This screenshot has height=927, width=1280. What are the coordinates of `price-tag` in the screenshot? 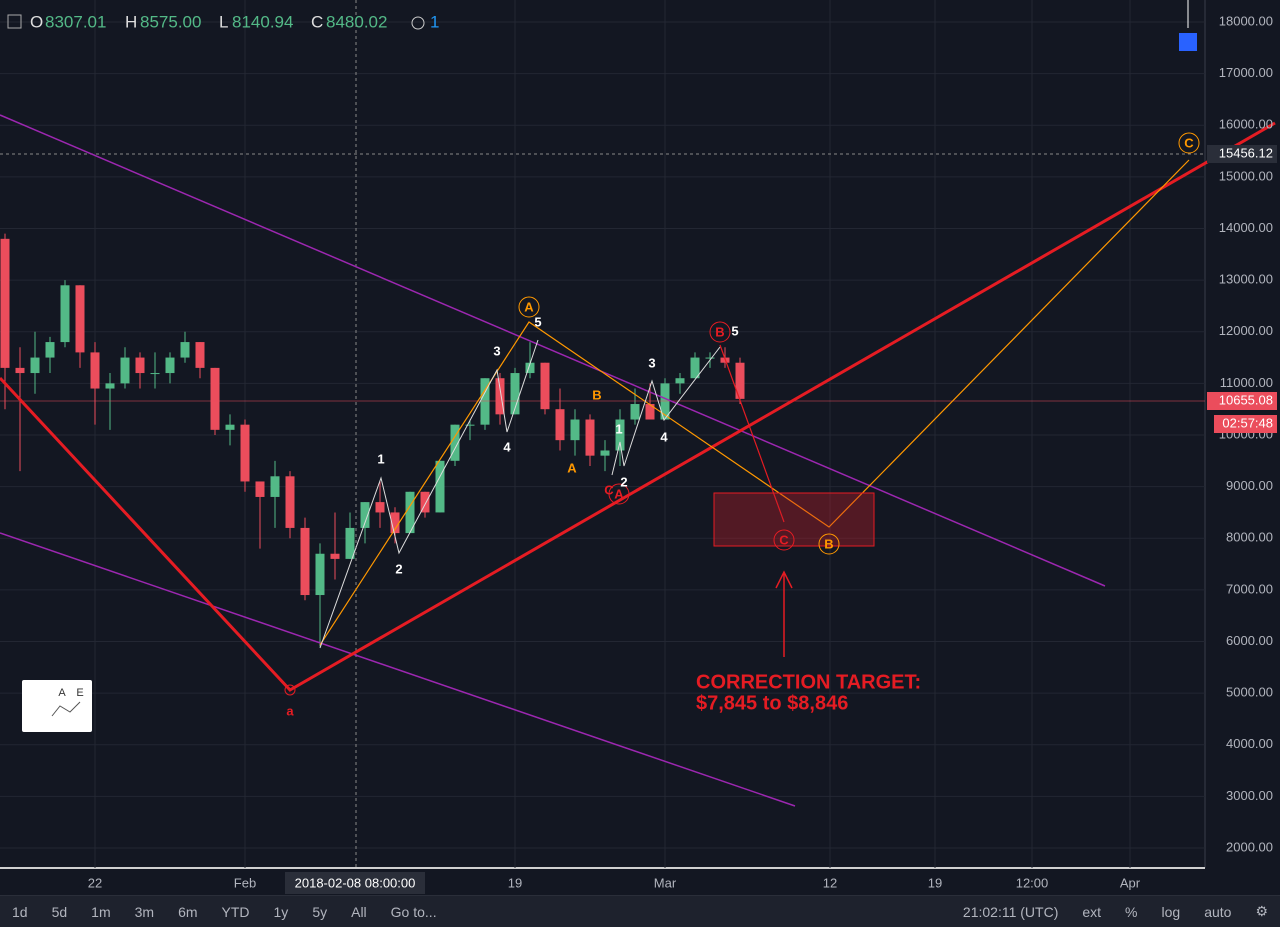 It's located at (1242, 154).